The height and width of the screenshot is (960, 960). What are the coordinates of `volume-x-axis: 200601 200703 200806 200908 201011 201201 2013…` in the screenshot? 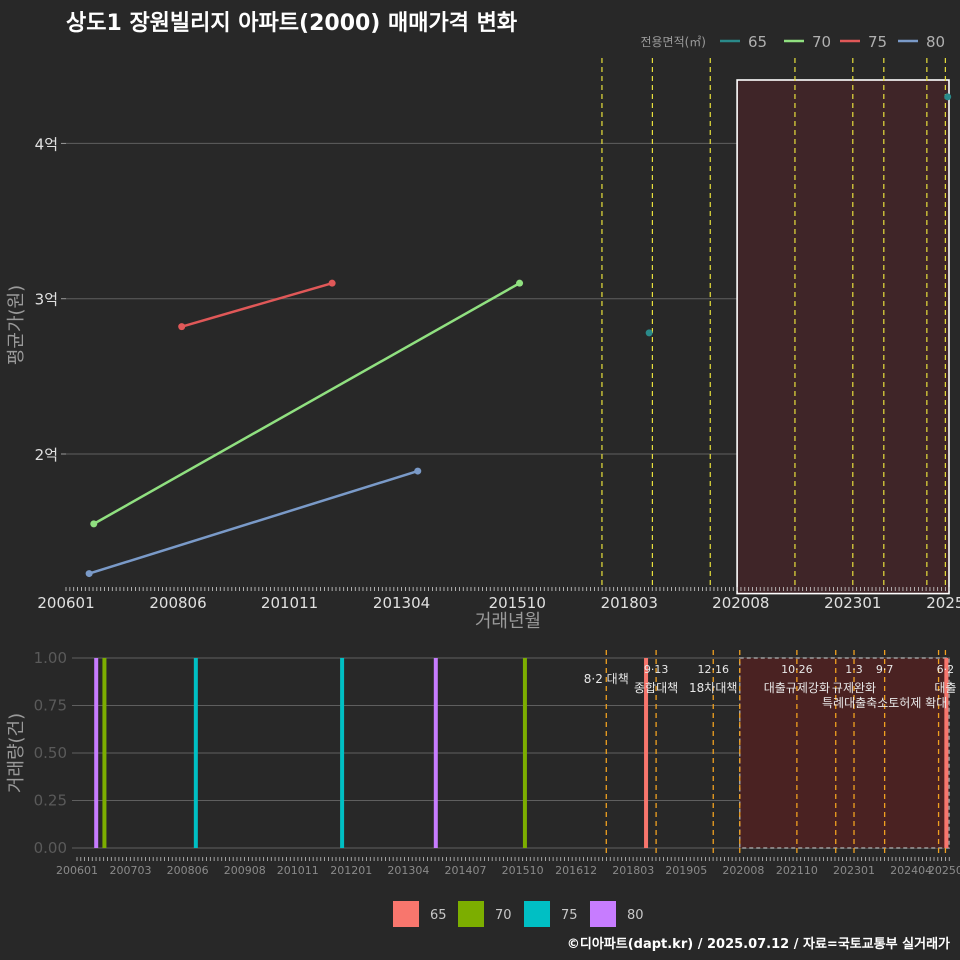 It's located at (508, 867).